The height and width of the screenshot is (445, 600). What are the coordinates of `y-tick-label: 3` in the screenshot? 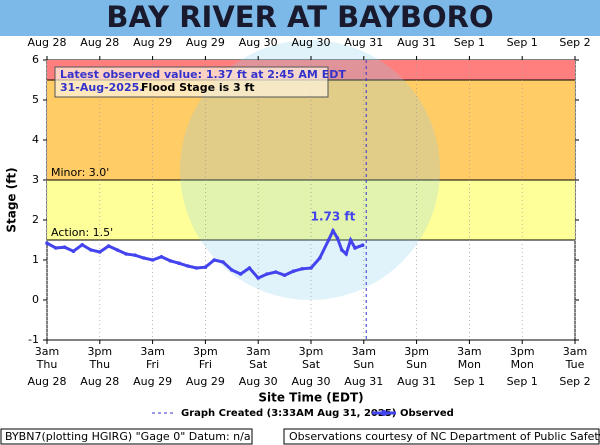 It's located at (35, 179).